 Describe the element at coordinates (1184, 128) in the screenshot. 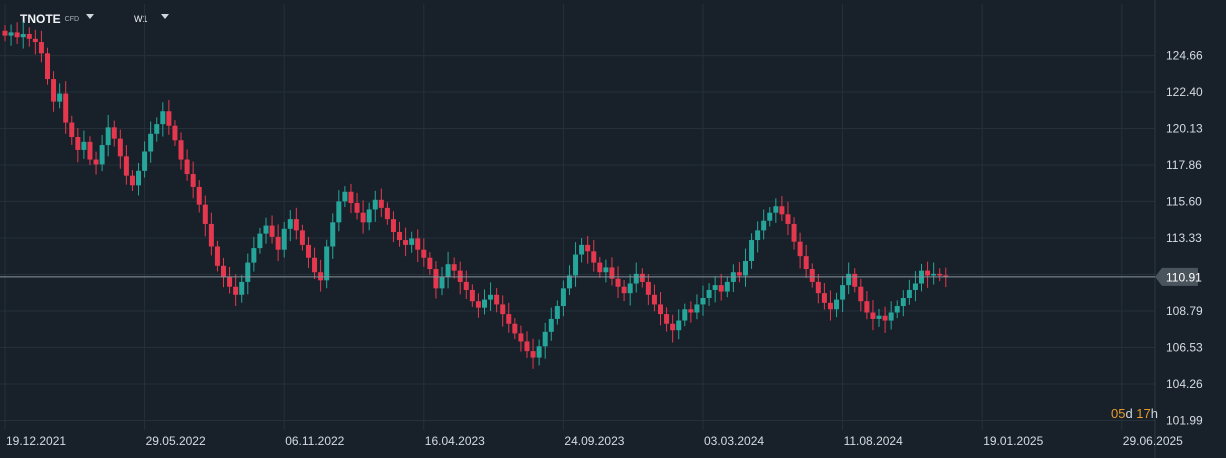

I see `y-tick-label: 120.13` at that location.